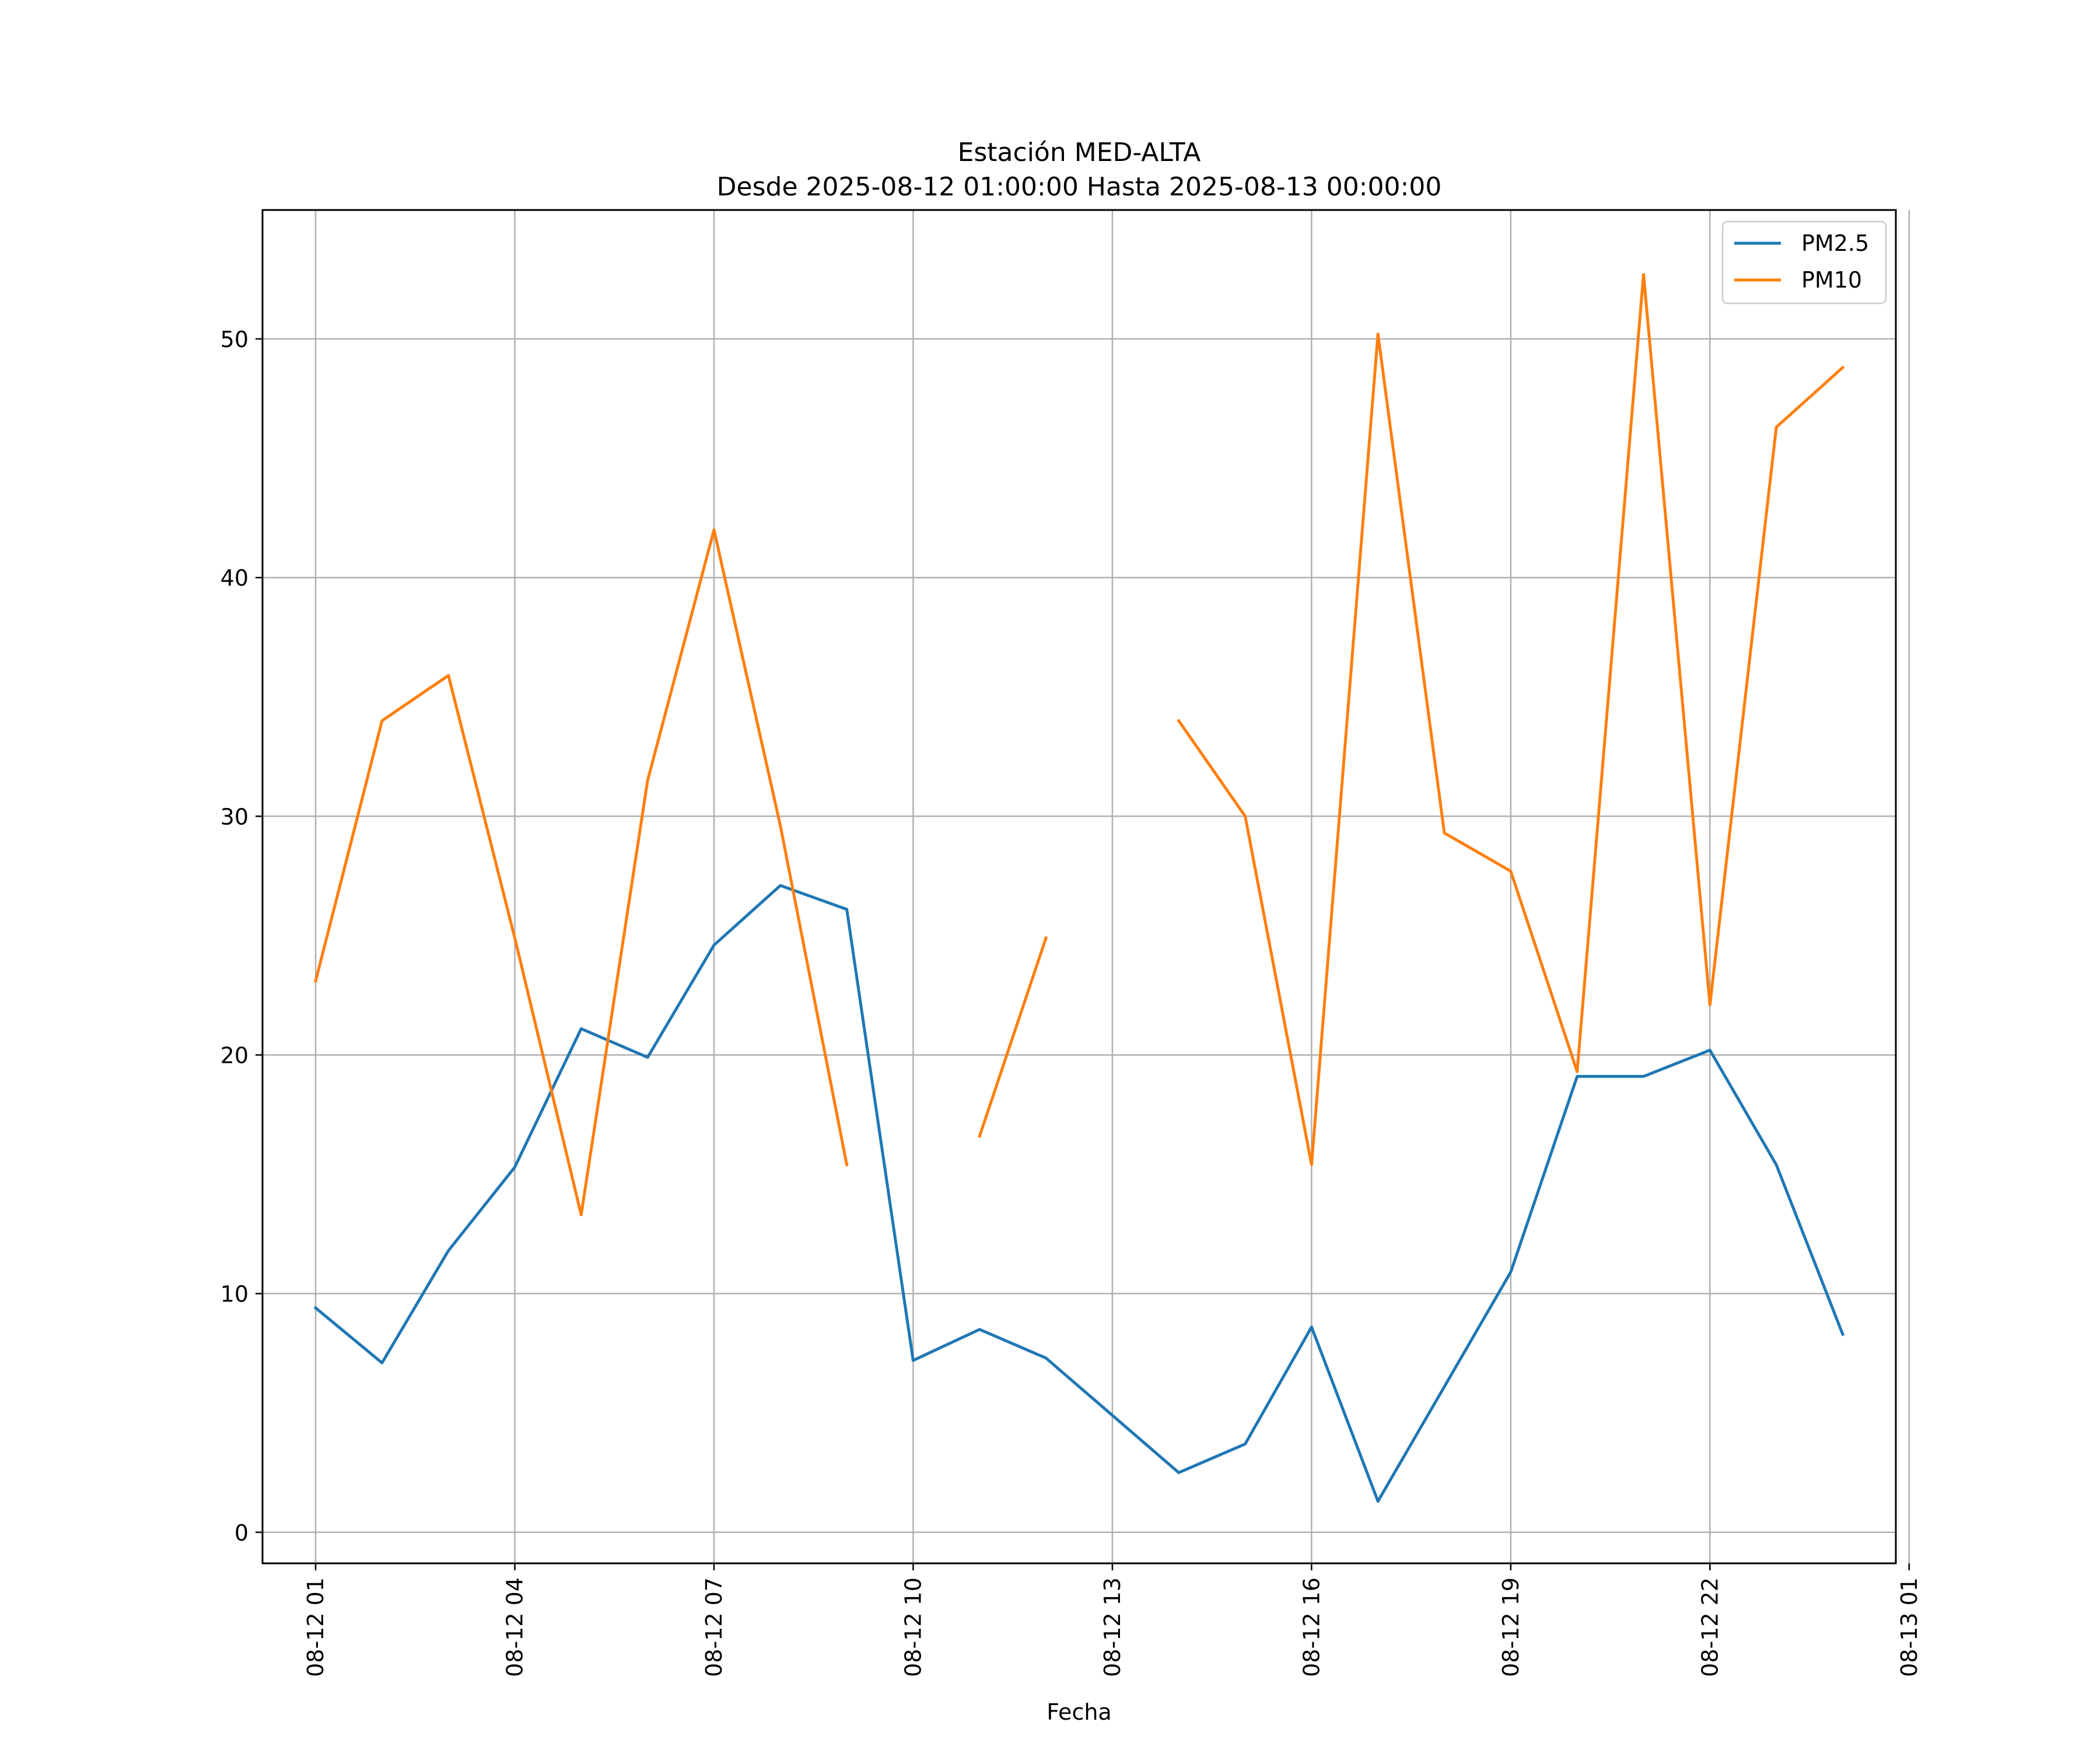 This screenshot has width=2100, height=1750. I want to click on x-tick-label: 08-12 16, so click(1311, 1627).